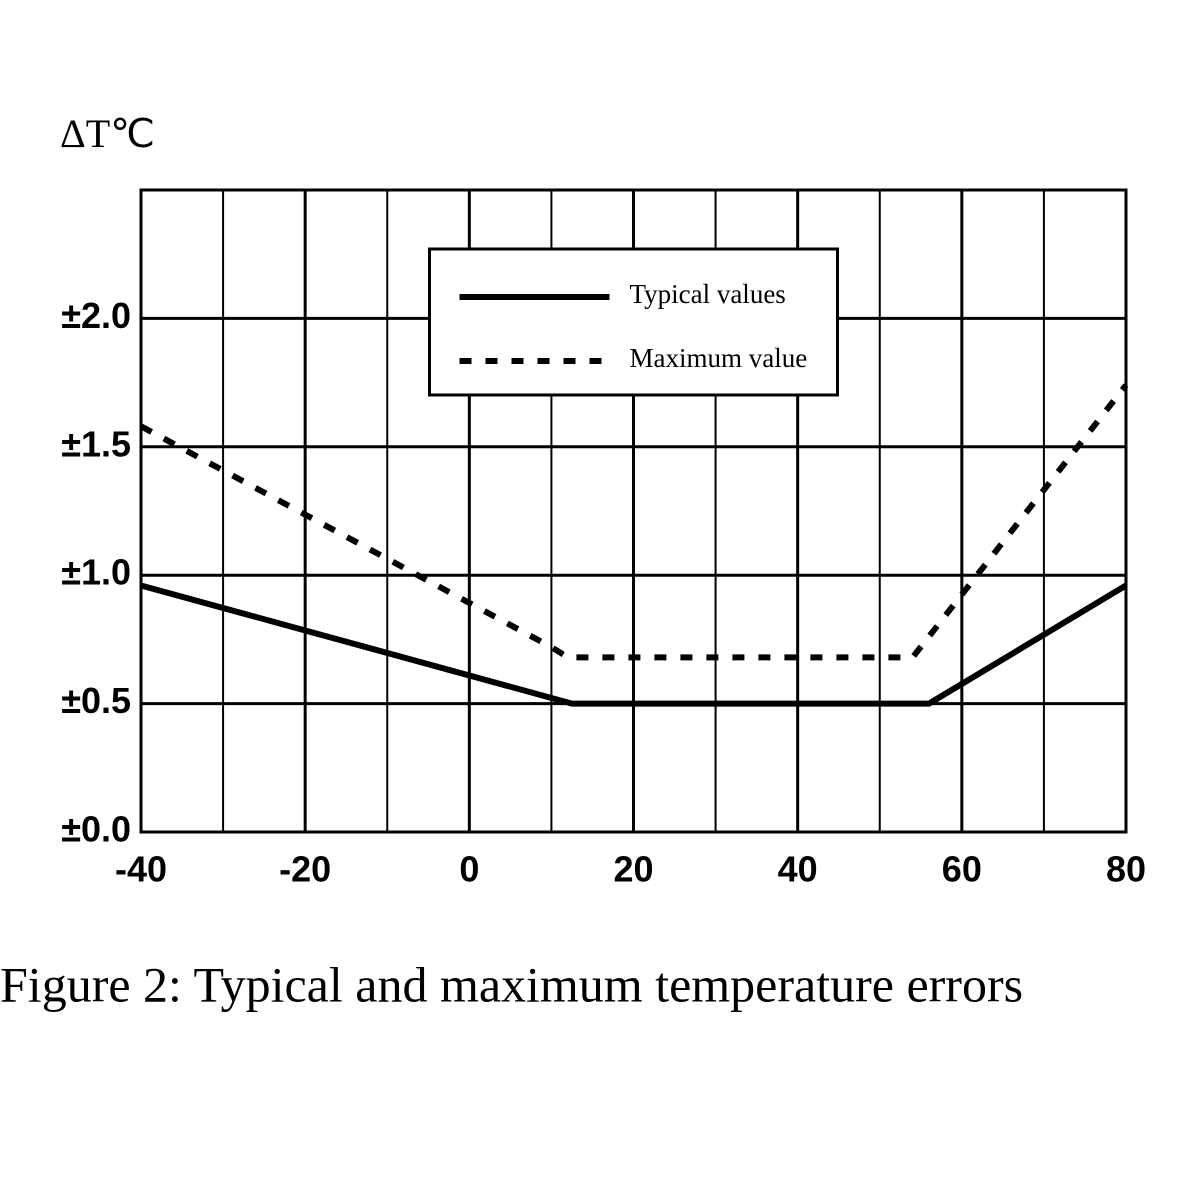 The height and width of the screenshot is (1200, 1200). What do you see at coordinates (633, 322) in the screenshot?
I see `legend-box` at bounding box center [633, 322].